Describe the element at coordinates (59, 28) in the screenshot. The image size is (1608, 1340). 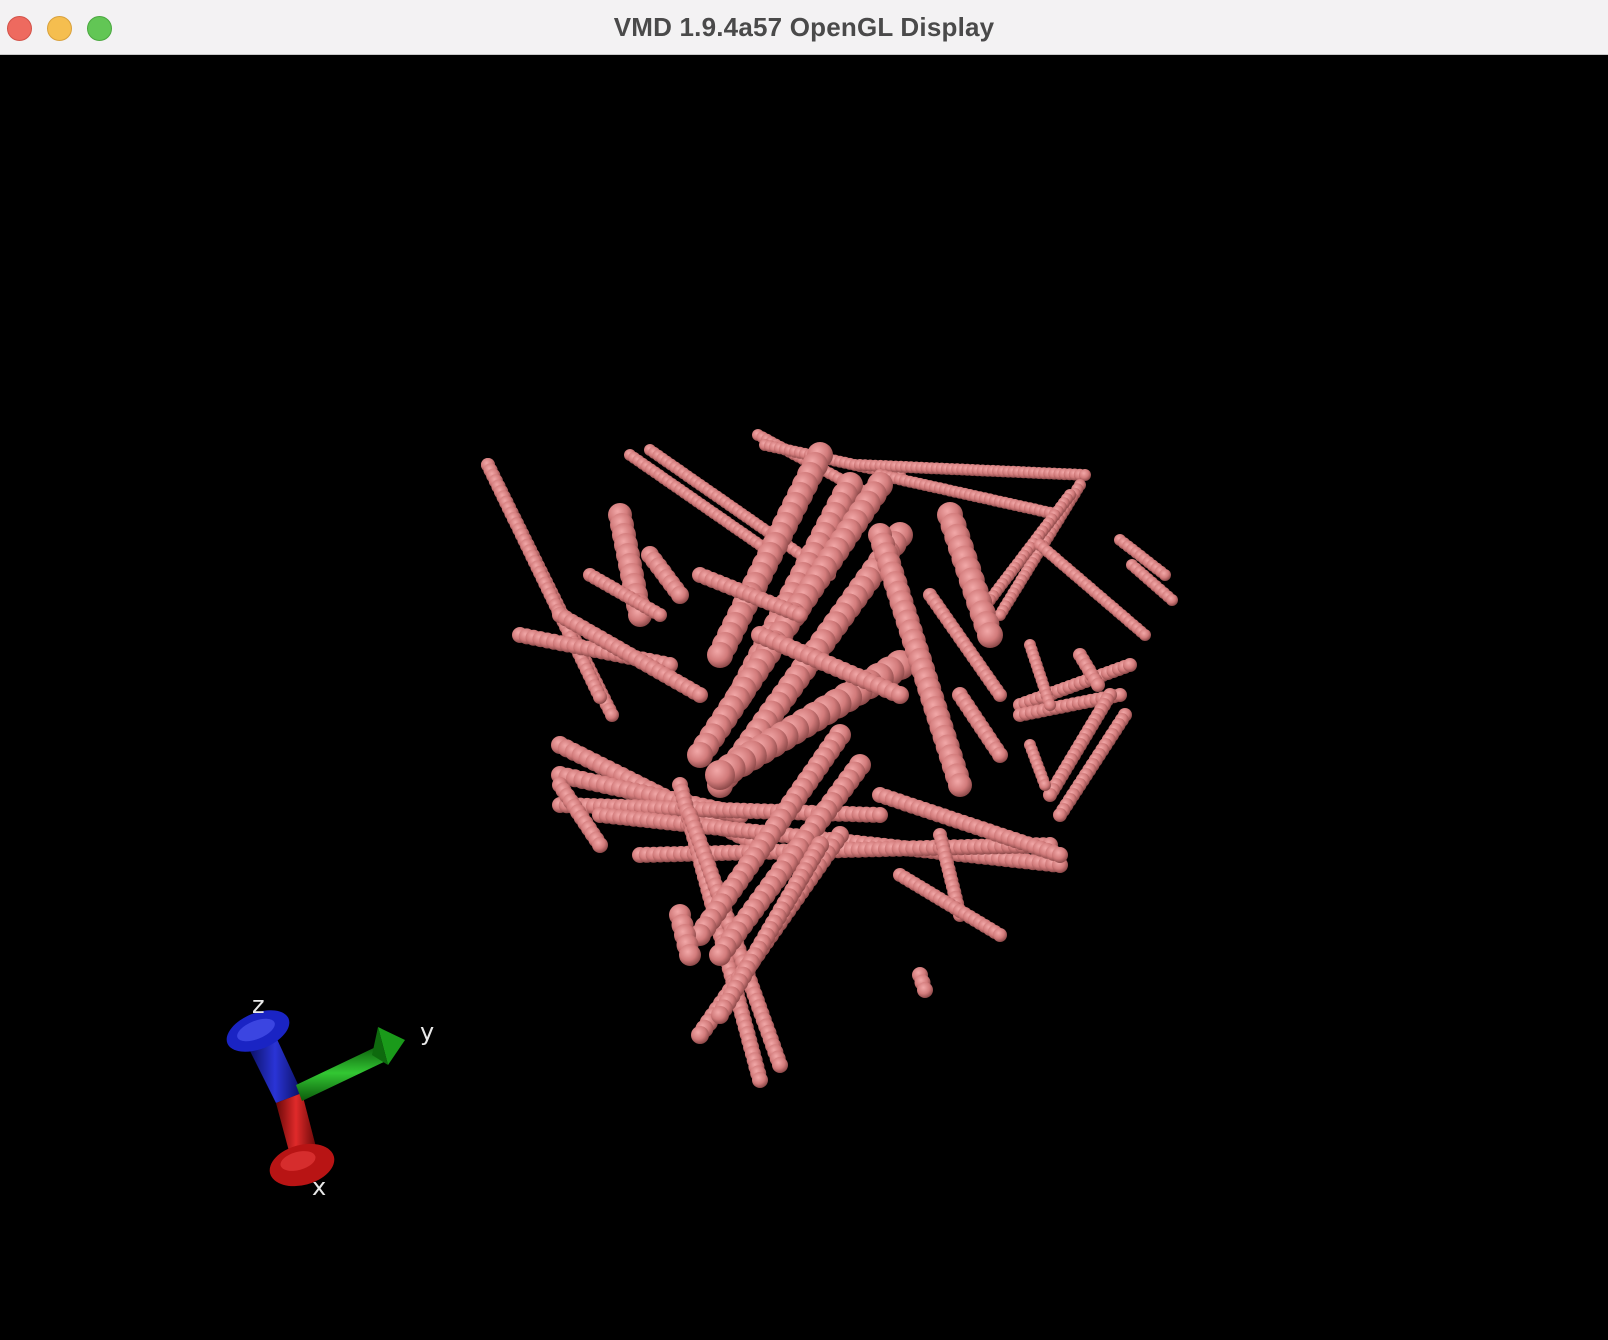
I see `minimize-window-button` at that location.